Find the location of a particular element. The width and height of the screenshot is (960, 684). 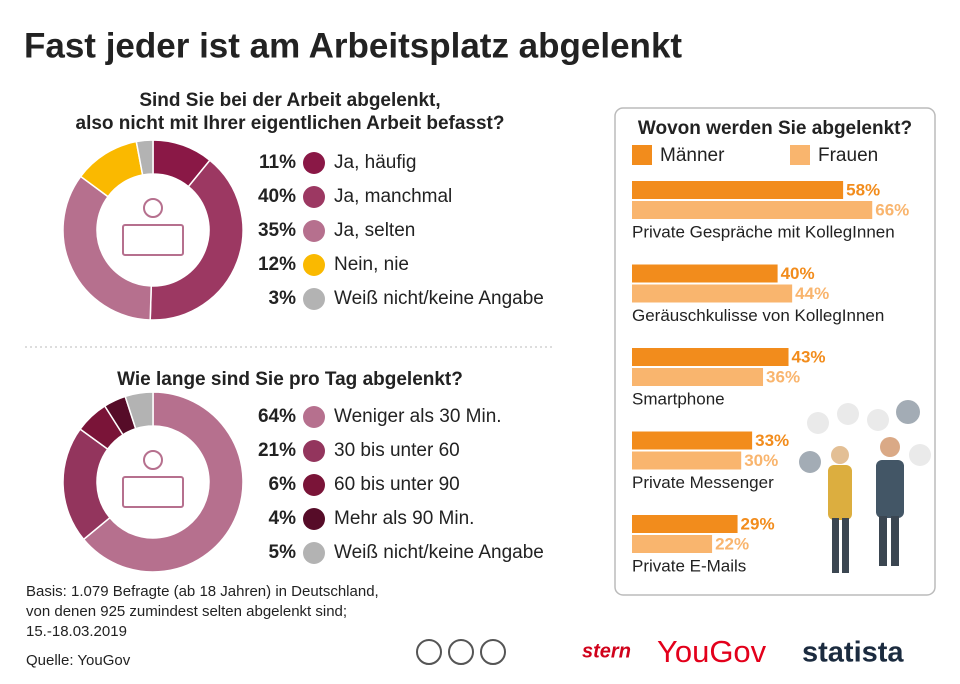

license-icons is located at coordinates (461, 652).